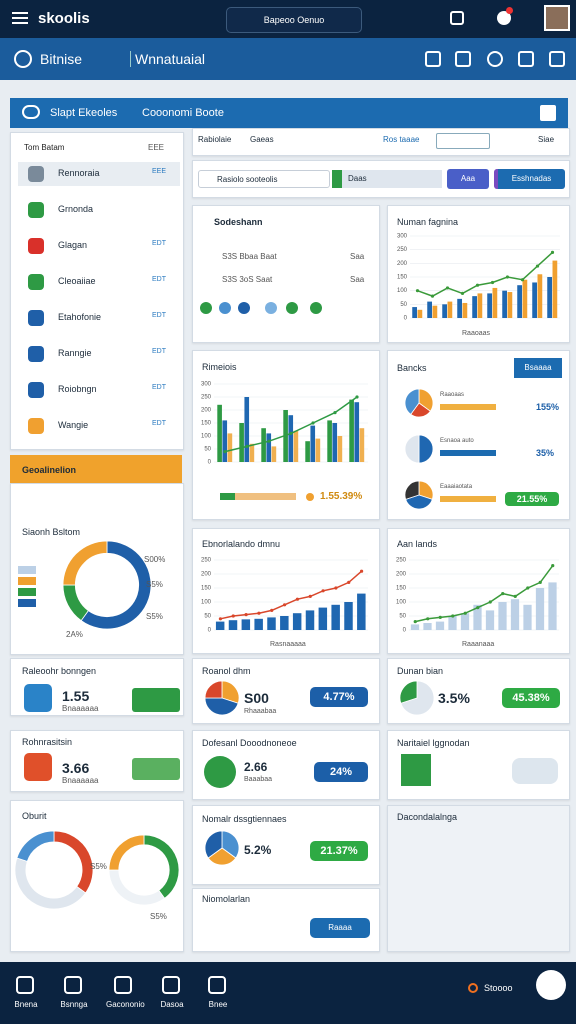  Describe the element at coordinates (74, 634) in the screenshot. I see `callout: 2A%` at that location.